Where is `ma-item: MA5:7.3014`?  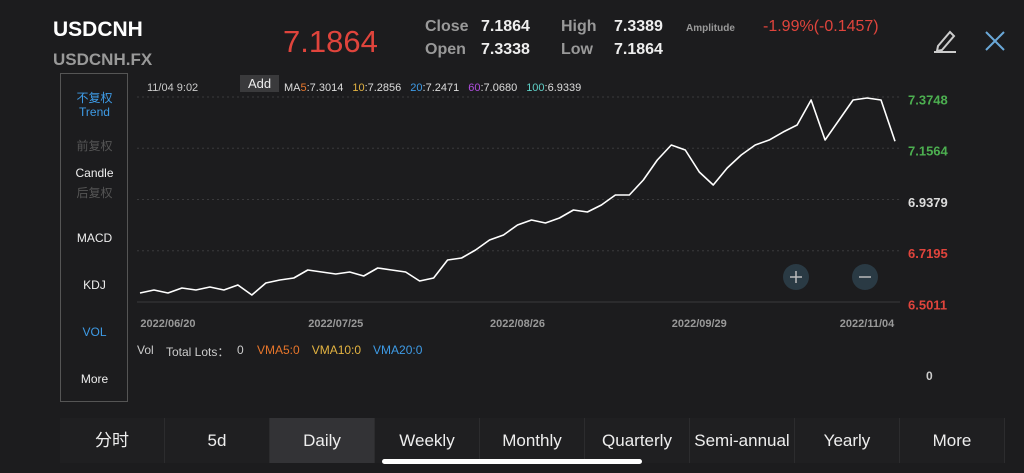
ma-item: MA5:7.3014 is located at coordinates (313, 88).